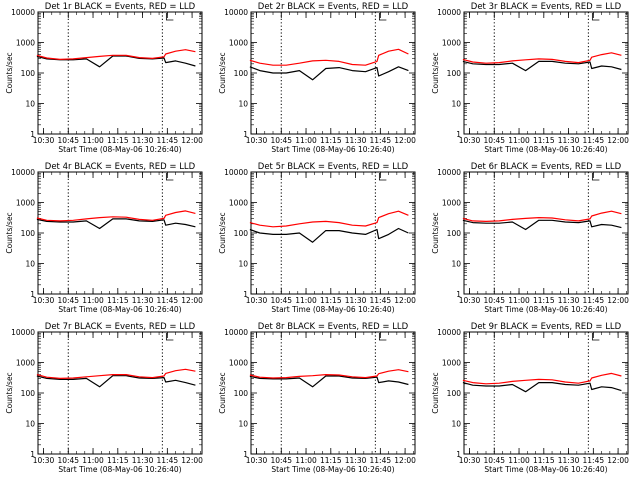 This screenshot has height=480, width=640. I want to click on panel-title: Det 8r BLACK = Events, RED = LLD, so click(333, 327).